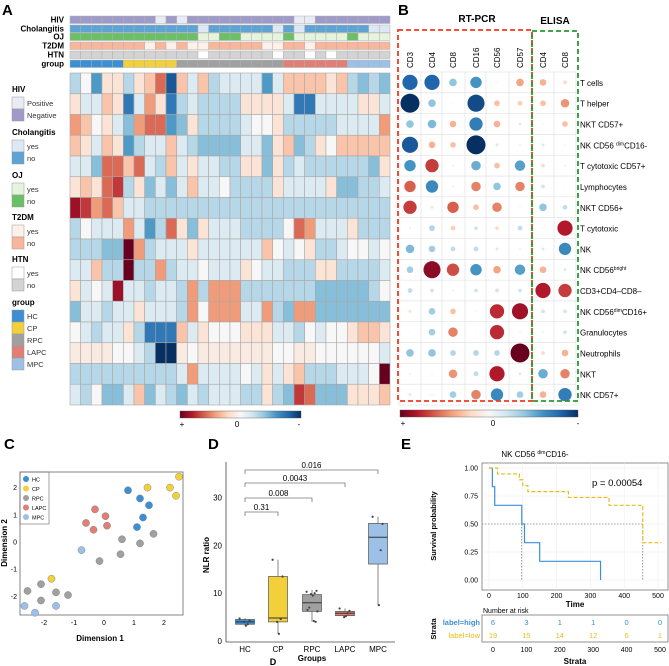 The width and height of the screenshot is (669, 666). Describe the element at coordinates (321, 45) in the screenshot. I see `annotation-cell-t2dm` at that location.